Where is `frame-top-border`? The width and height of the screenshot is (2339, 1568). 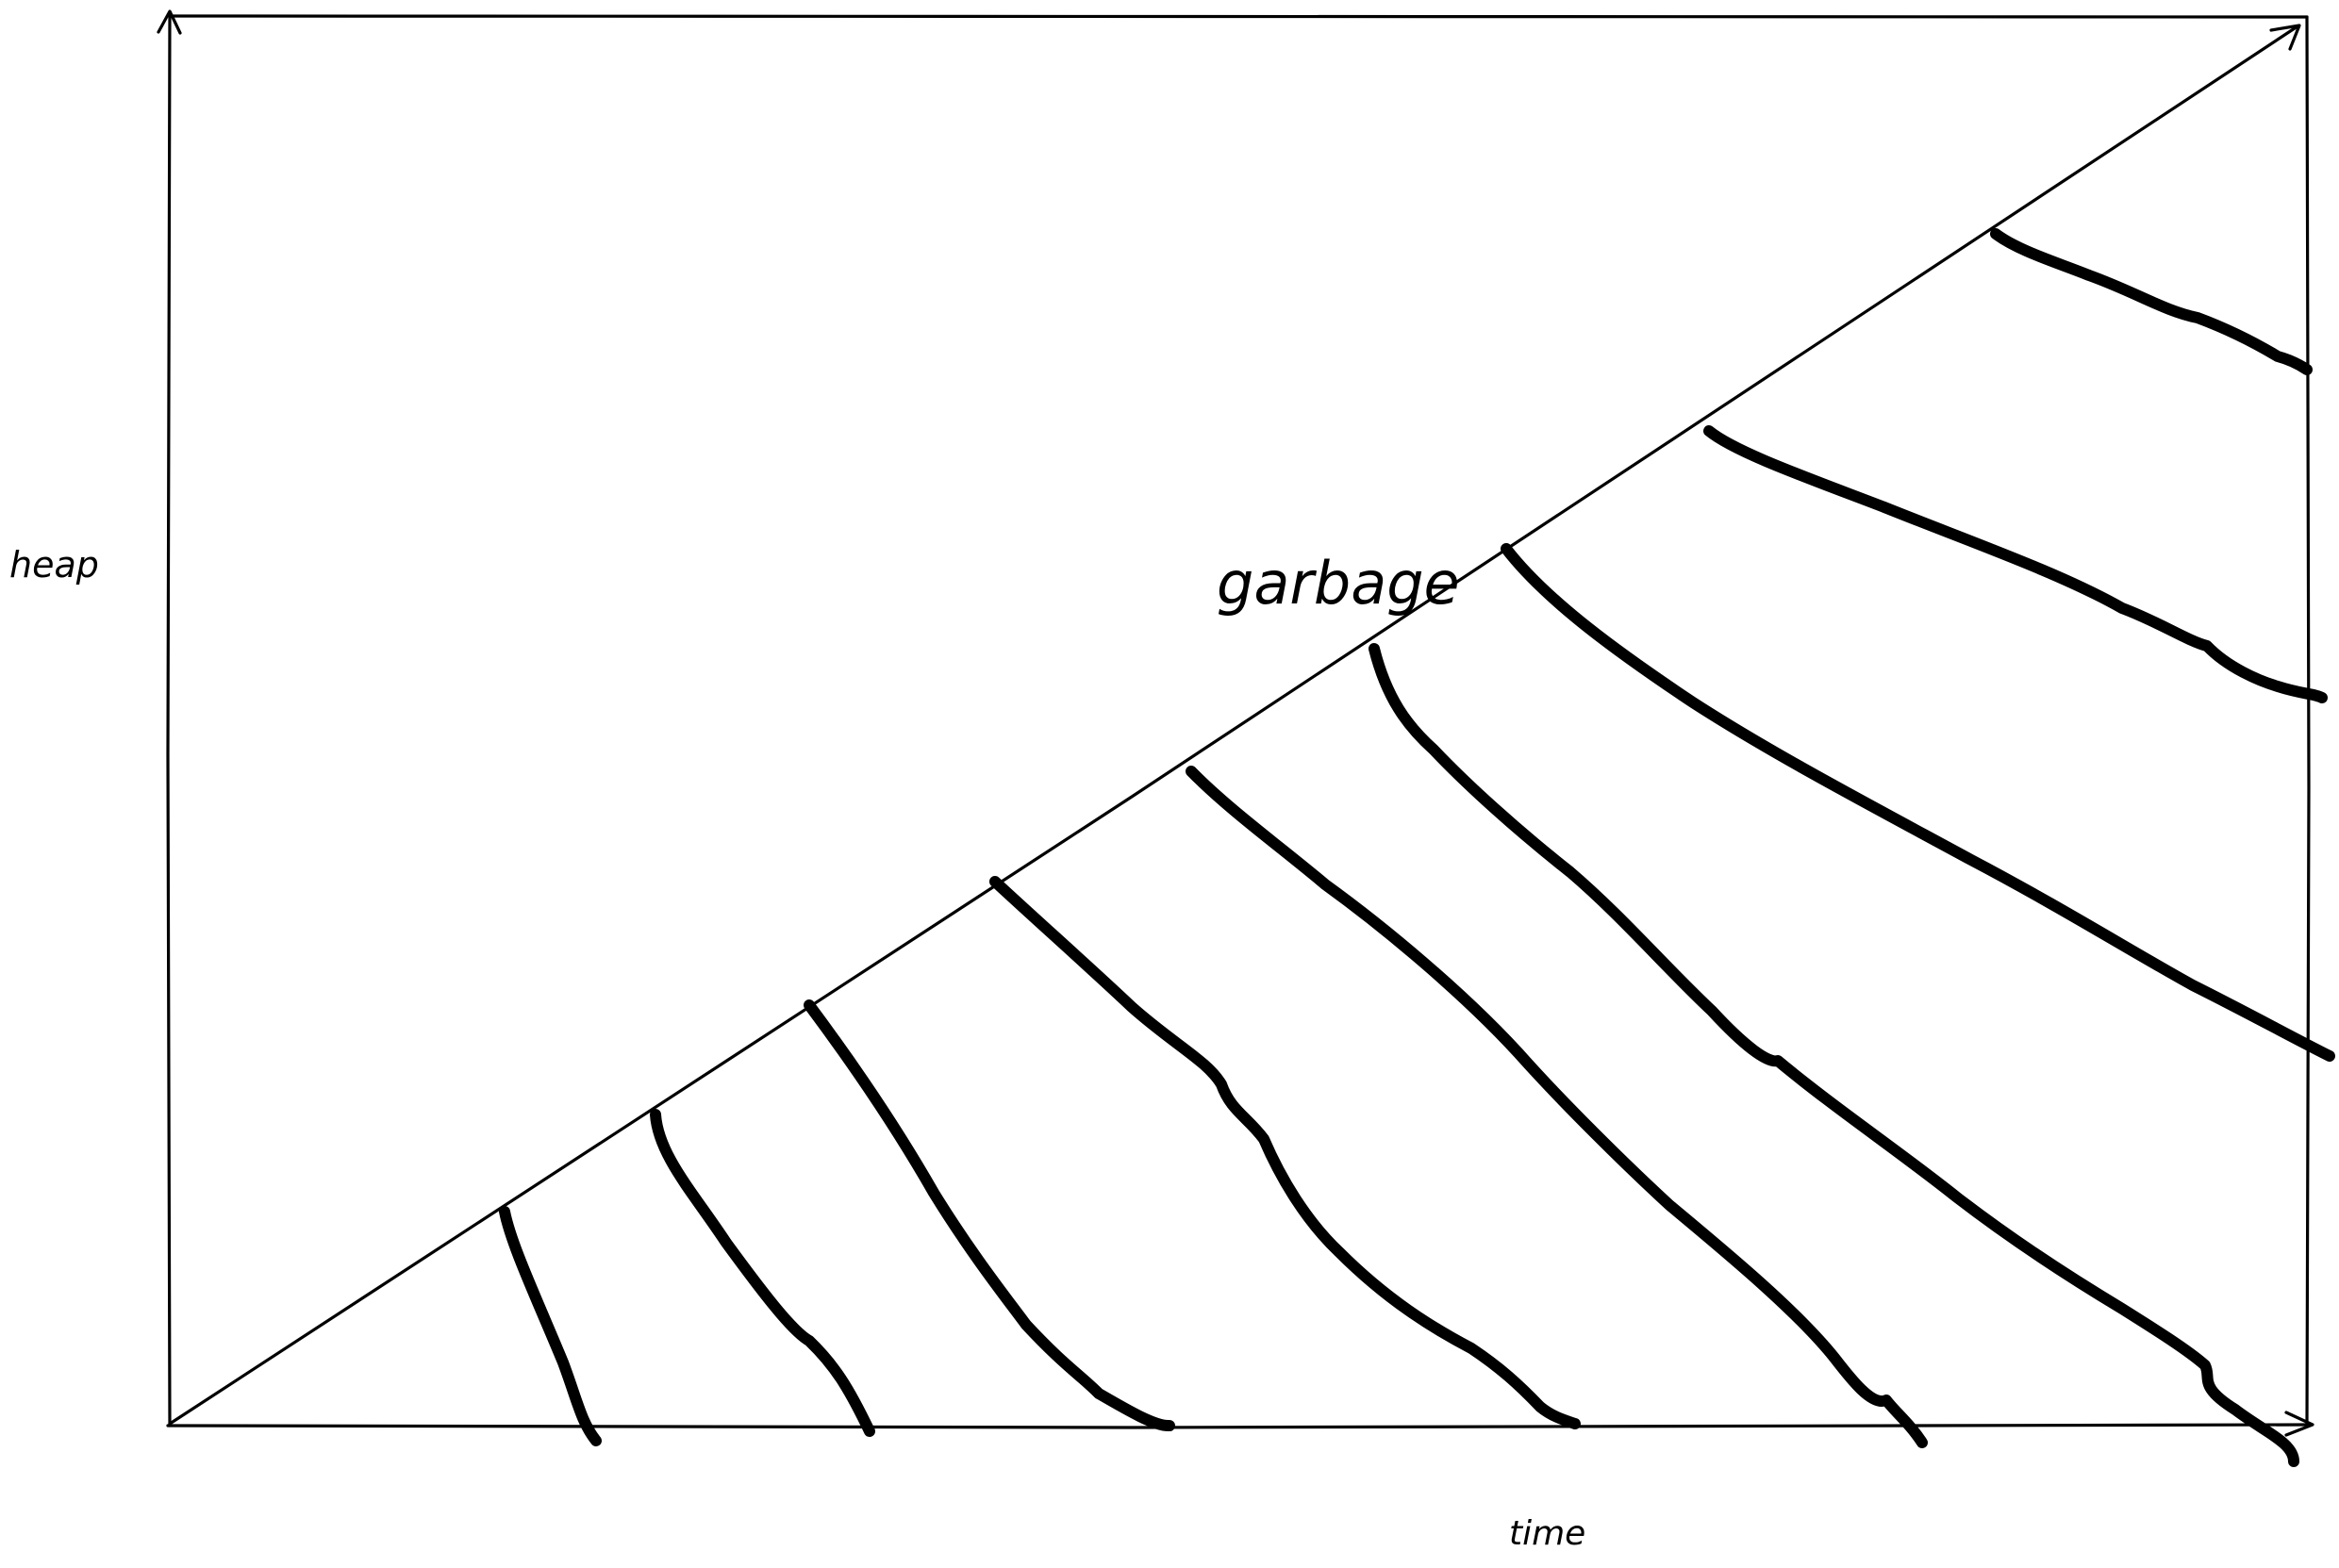 frame-top-border is located at coordinates (1238, 16).